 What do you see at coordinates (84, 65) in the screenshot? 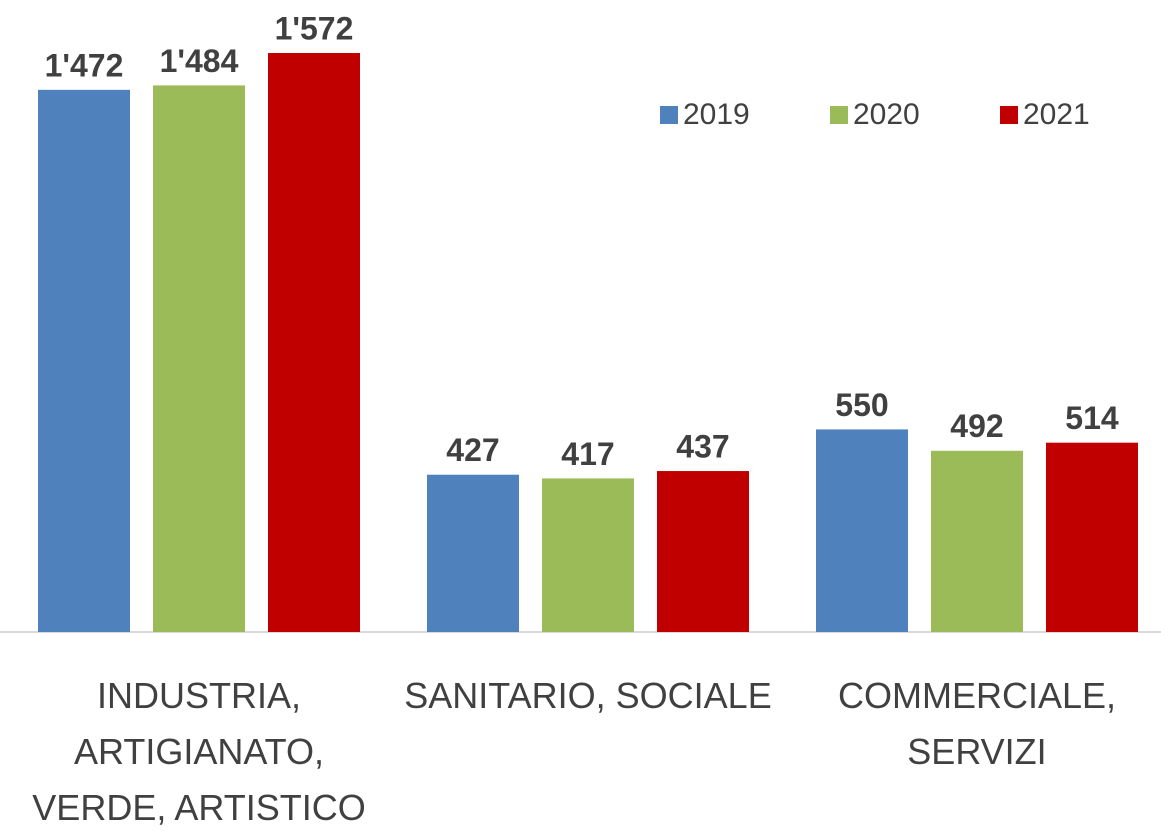
I see `data-label: 1'472` at bounding box center [84, 65].